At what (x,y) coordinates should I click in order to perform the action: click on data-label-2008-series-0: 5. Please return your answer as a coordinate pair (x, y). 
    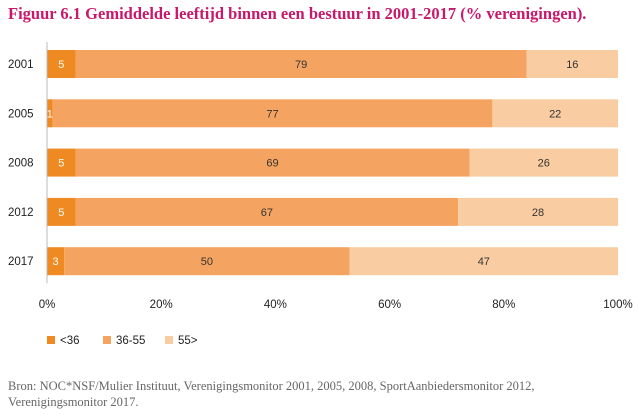
    Looking at the image, I should click on (61, 164).